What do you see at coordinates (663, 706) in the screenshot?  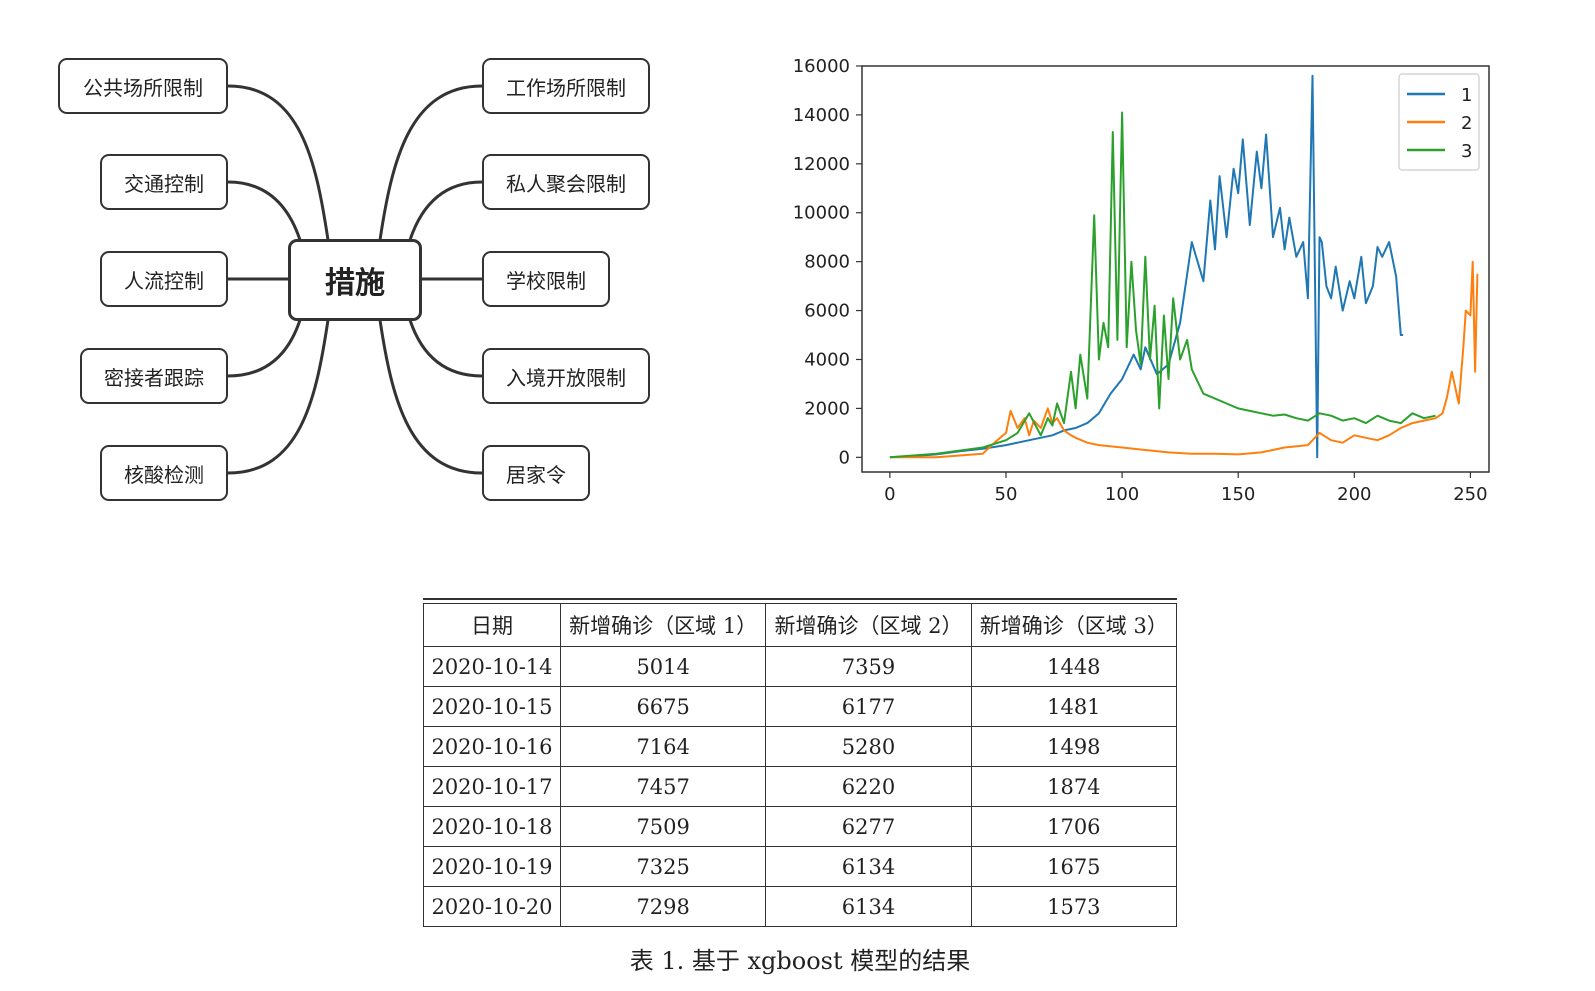 I see `value-cell: 6675` at bounding box center [663, 706].